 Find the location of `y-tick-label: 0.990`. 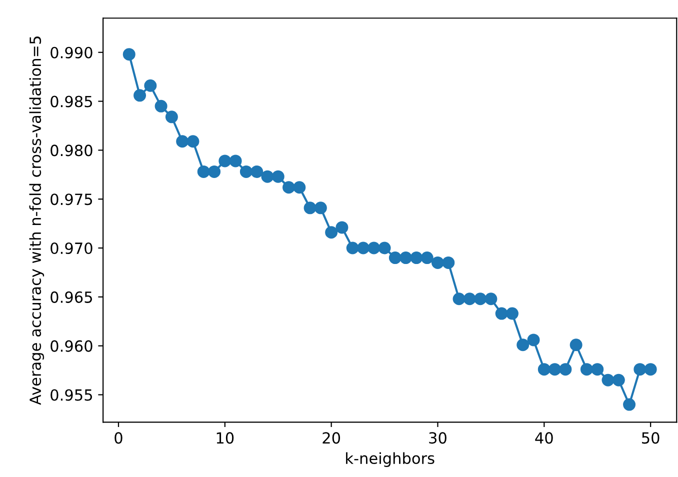

y-tick-label: 0.990 is located at coordinates (71, 52).